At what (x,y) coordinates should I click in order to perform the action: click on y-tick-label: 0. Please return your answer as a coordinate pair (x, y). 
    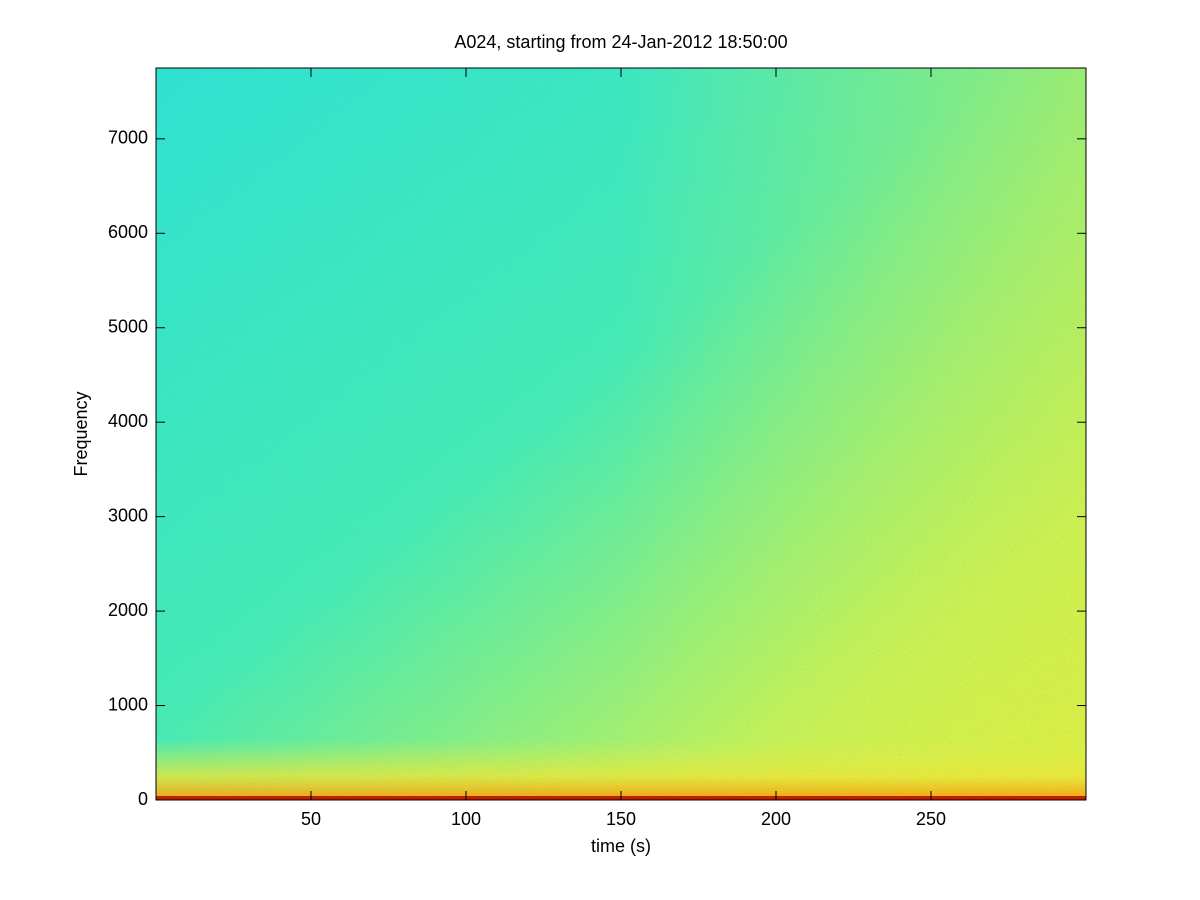
    Looking at the image, I should click on (143, 799).